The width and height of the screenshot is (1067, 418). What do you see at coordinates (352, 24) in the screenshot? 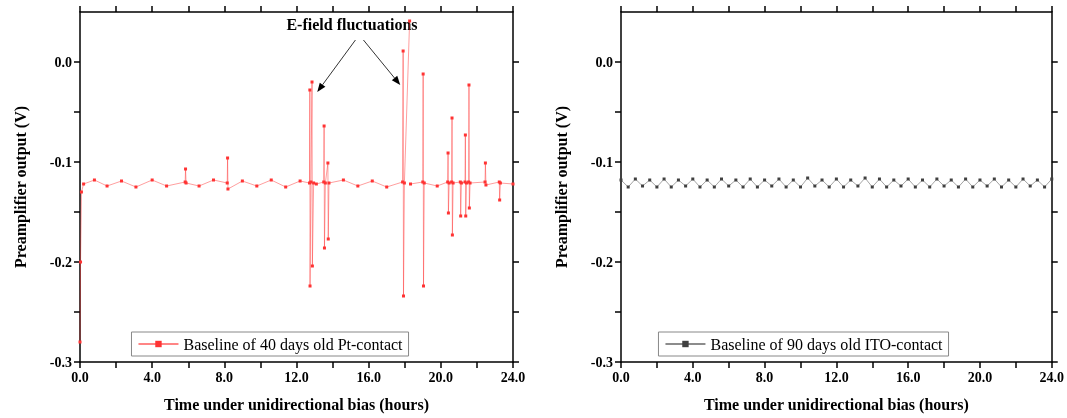
I see `annotation: E-field fluctuations` at bounding box center [352, 24].